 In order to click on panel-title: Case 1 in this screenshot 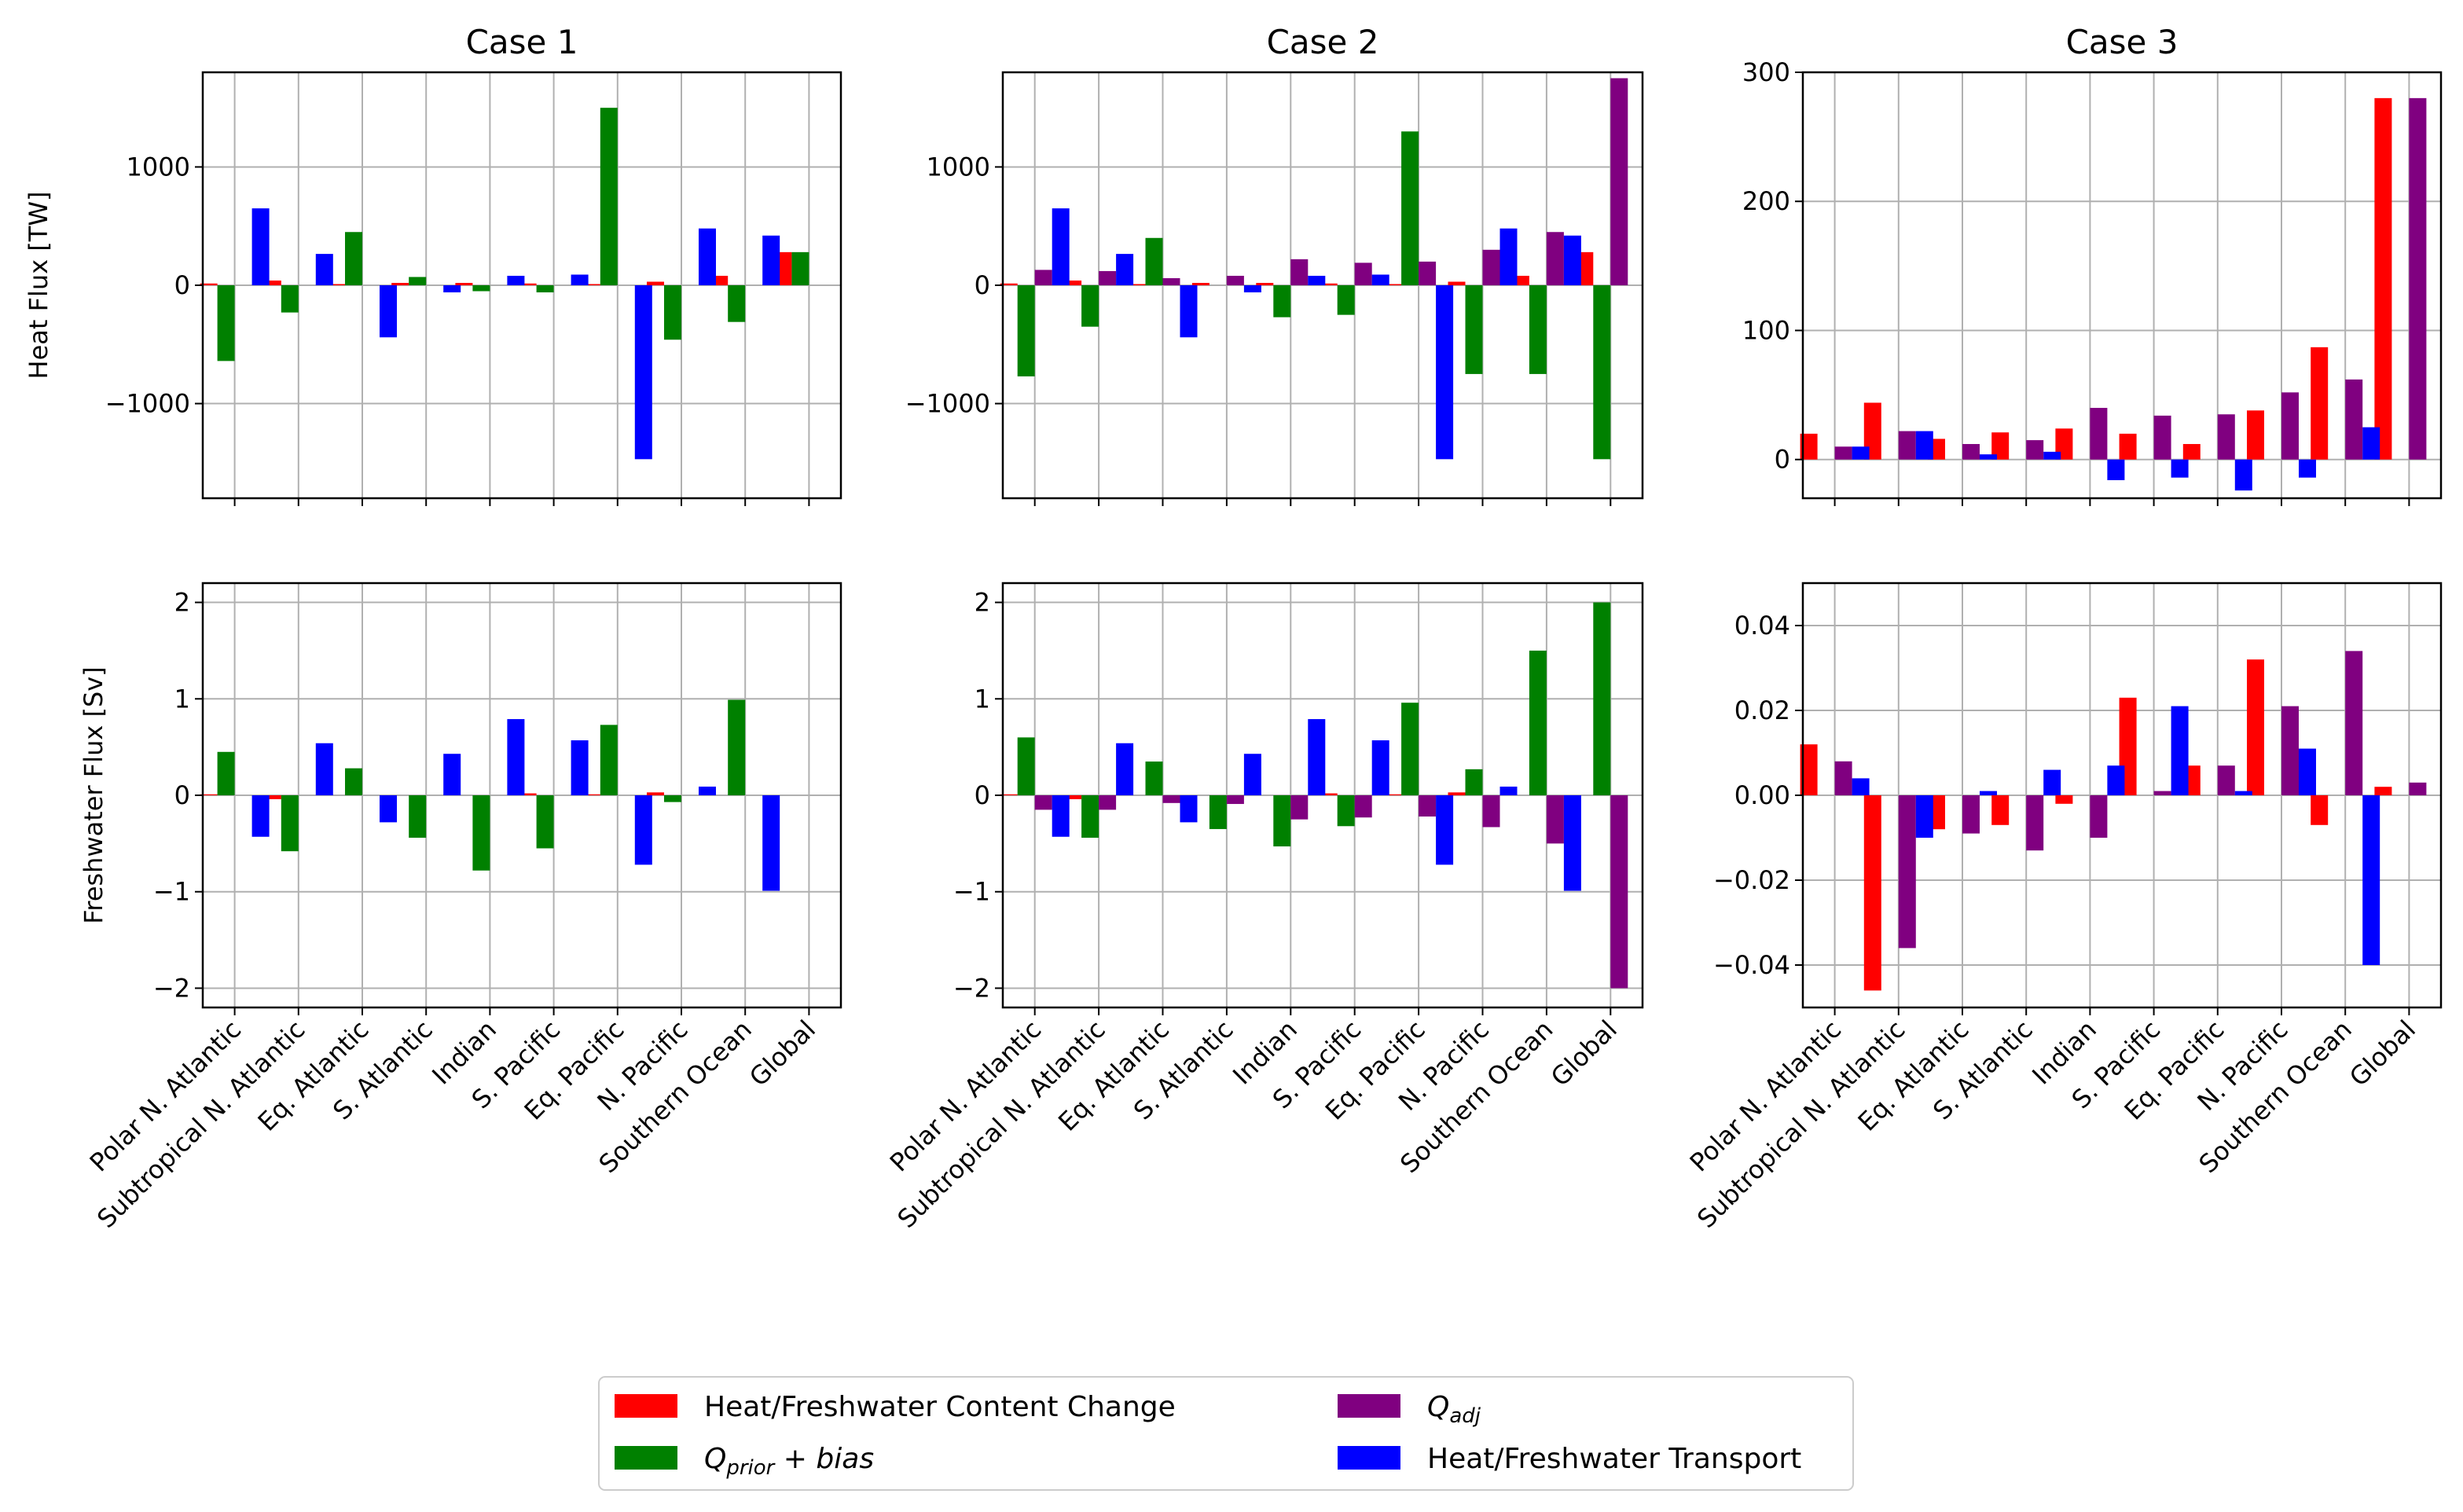, I will do `click(522, 42)`.